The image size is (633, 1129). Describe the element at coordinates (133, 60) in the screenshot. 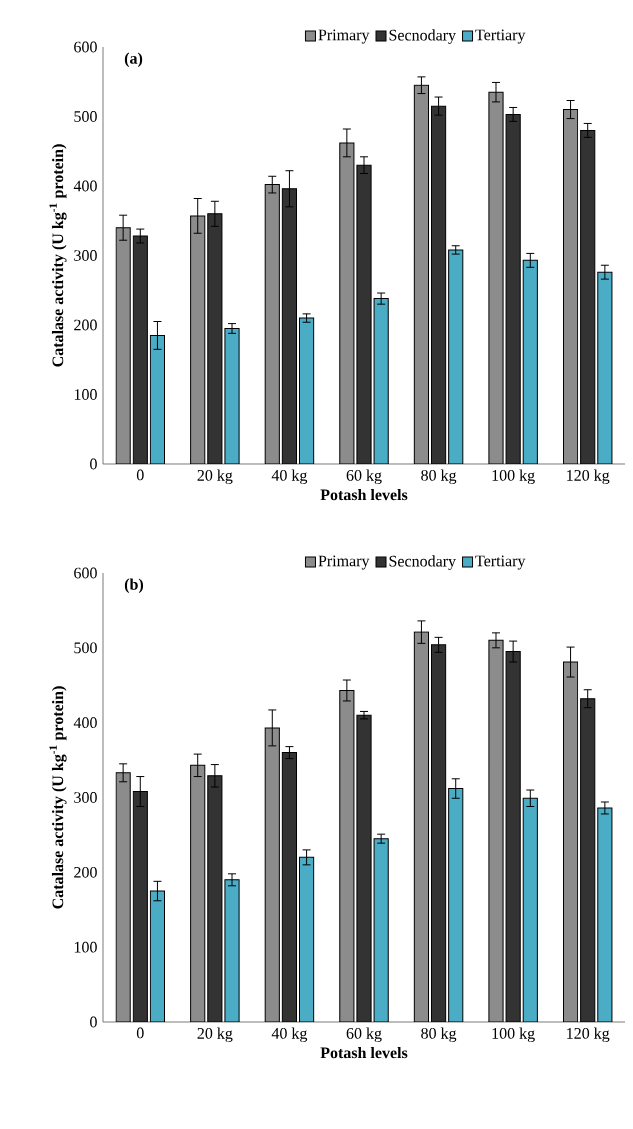

I see `chart-title: (a)` at that location.